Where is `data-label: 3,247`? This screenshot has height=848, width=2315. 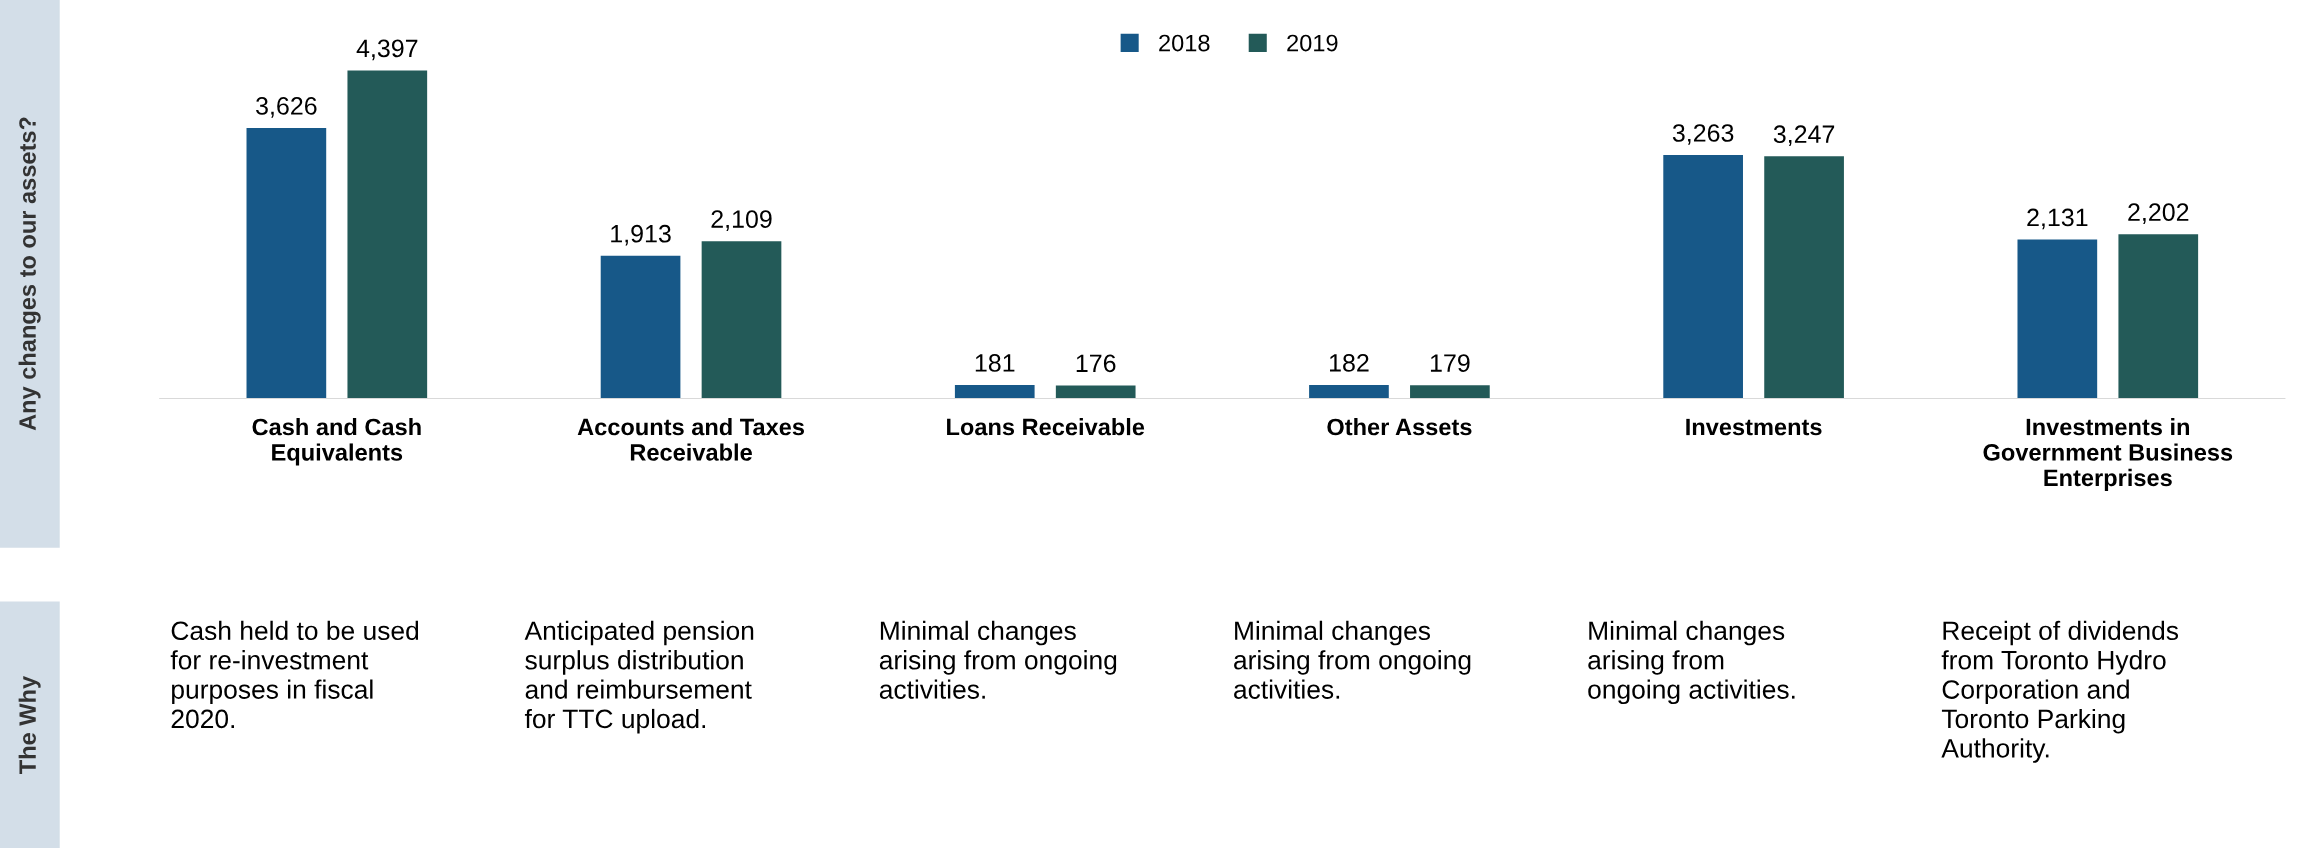
data-label: 3,247 is located at coordinates (1804, 135).